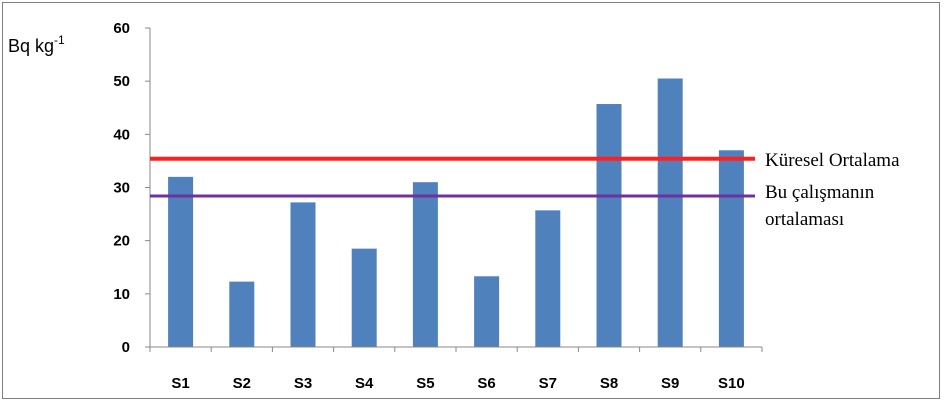 The height and width of the screenshot is (403, 944). Describe the element at coordinates (670, 212) in the screenshot. I see `bar-s9` at that location.